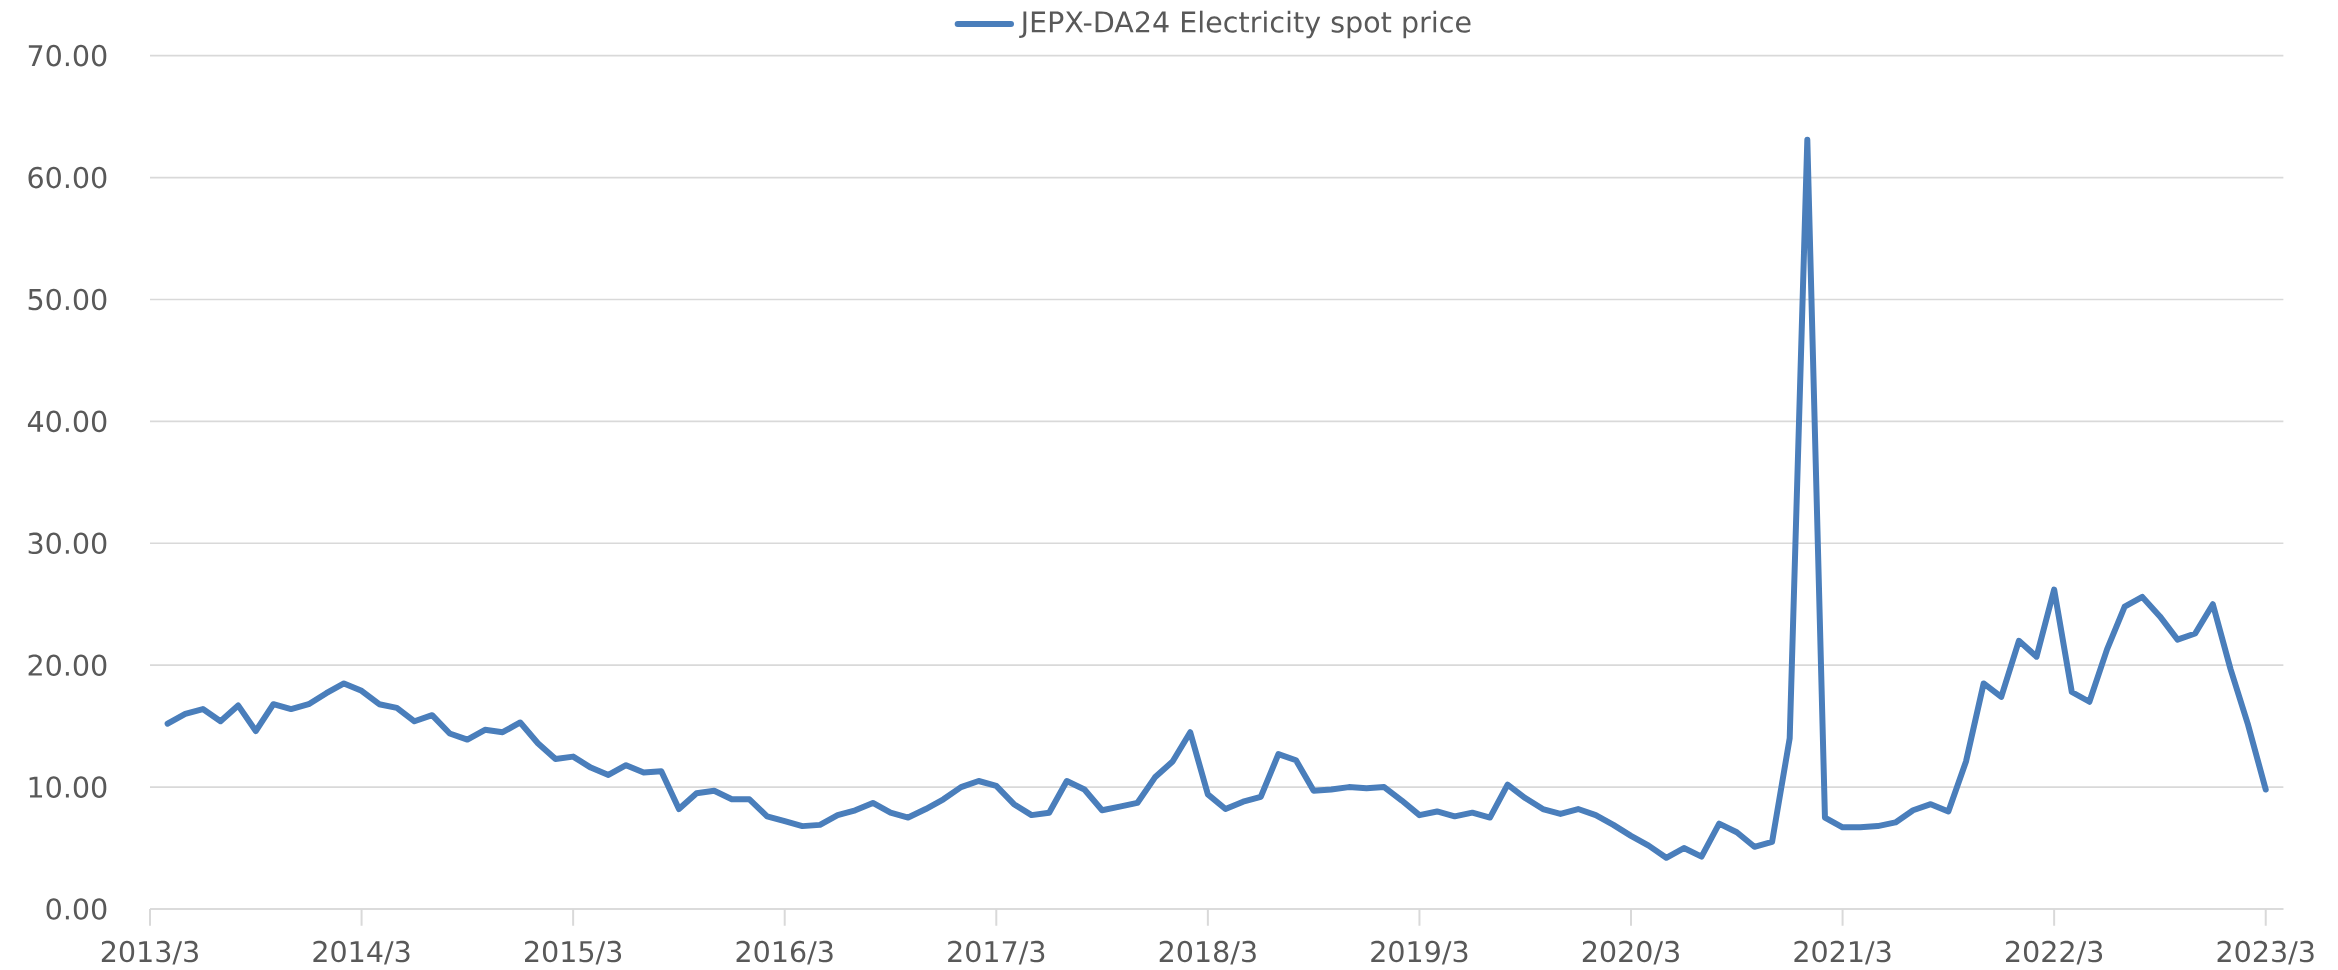 The image size is (2338, 970). I want to click on x-tick-label: 2015/3, so click(573, 952).